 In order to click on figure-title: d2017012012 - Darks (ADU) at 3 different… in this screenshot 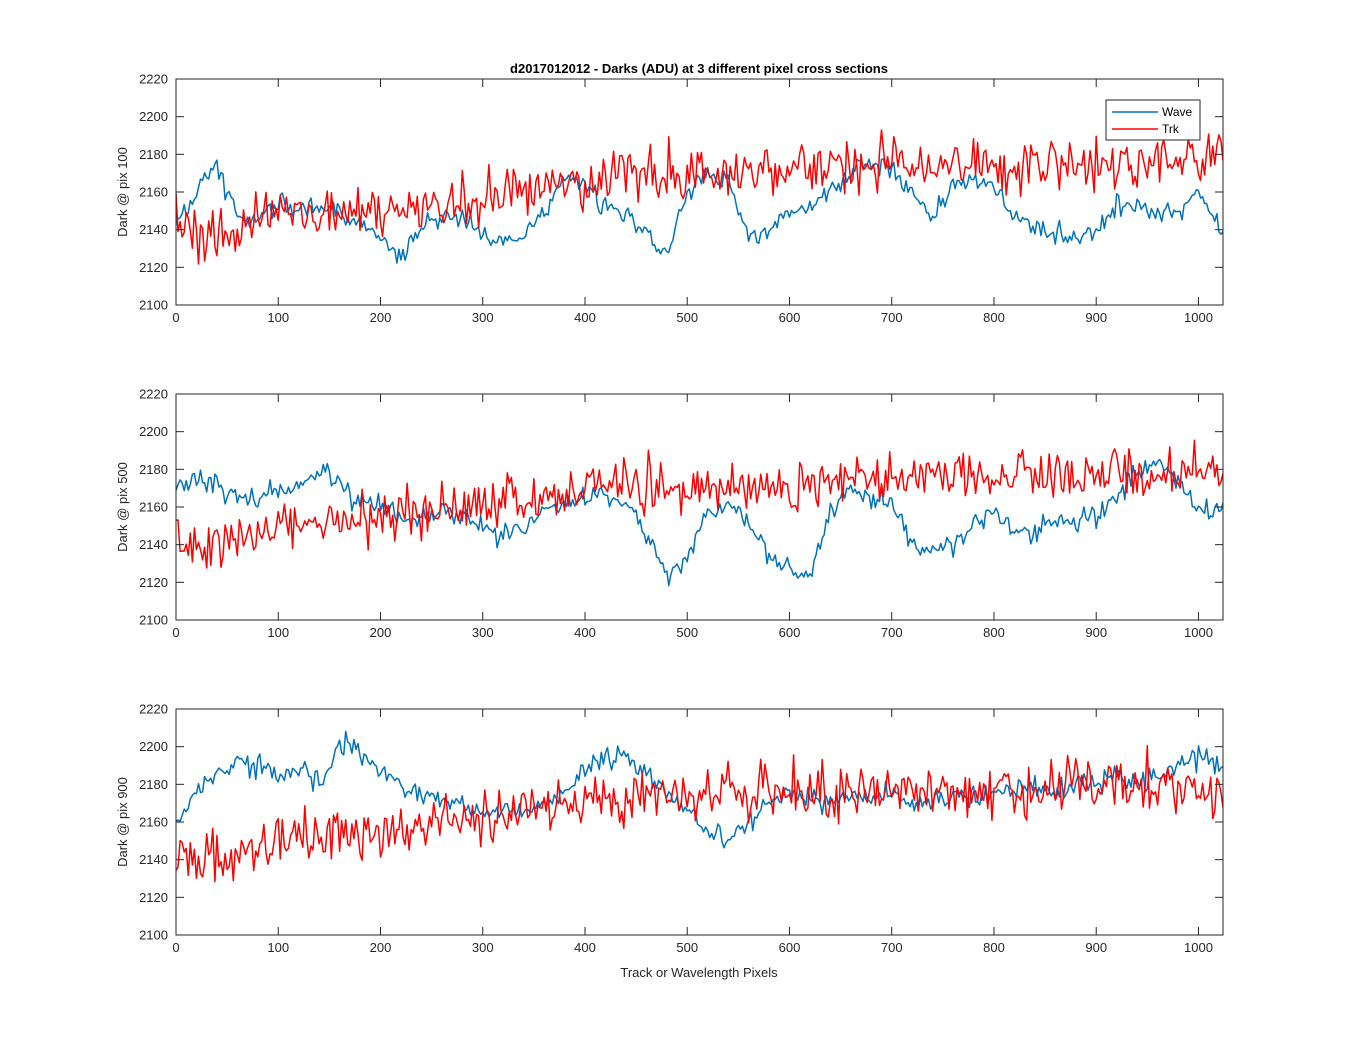, I will do `click(699, 68)`.